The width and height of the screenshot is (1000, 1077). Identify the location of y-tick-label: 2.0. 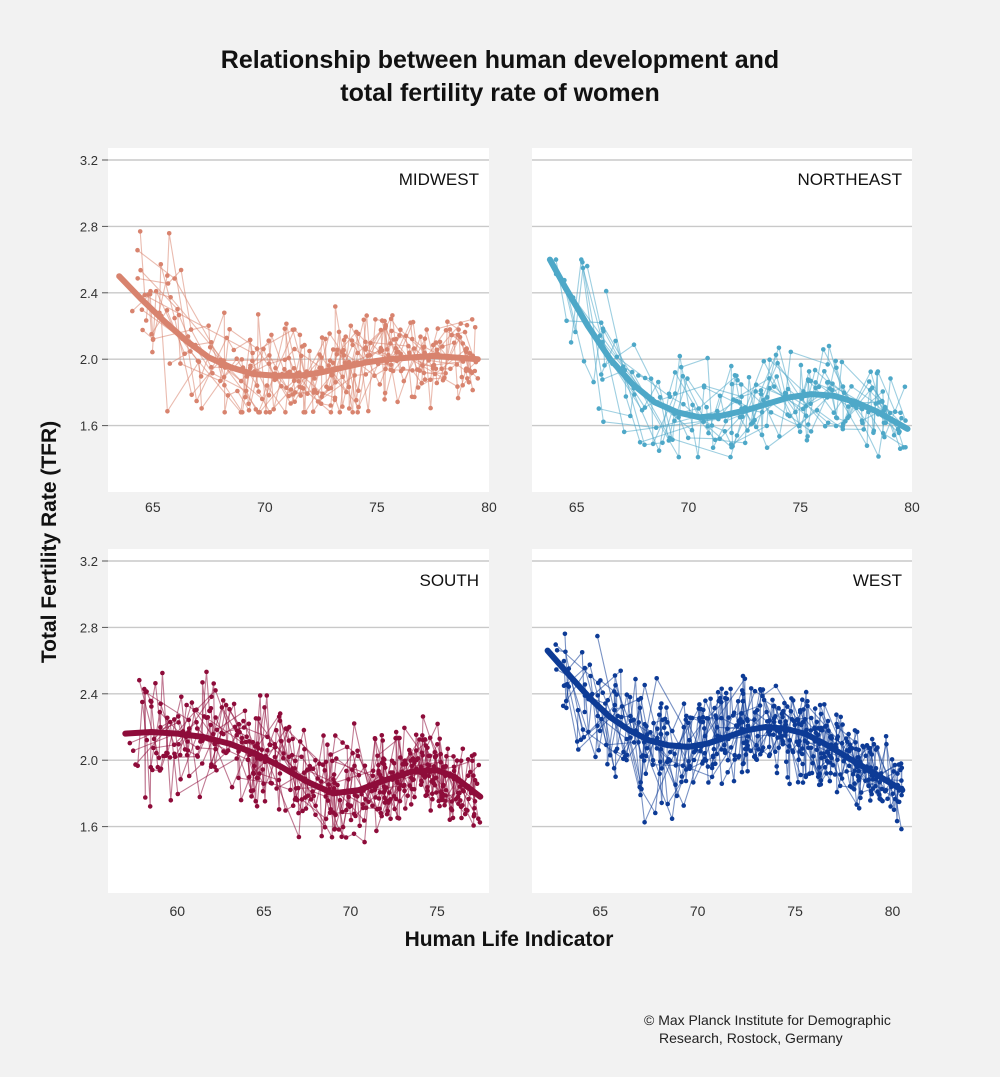
(89, 760).